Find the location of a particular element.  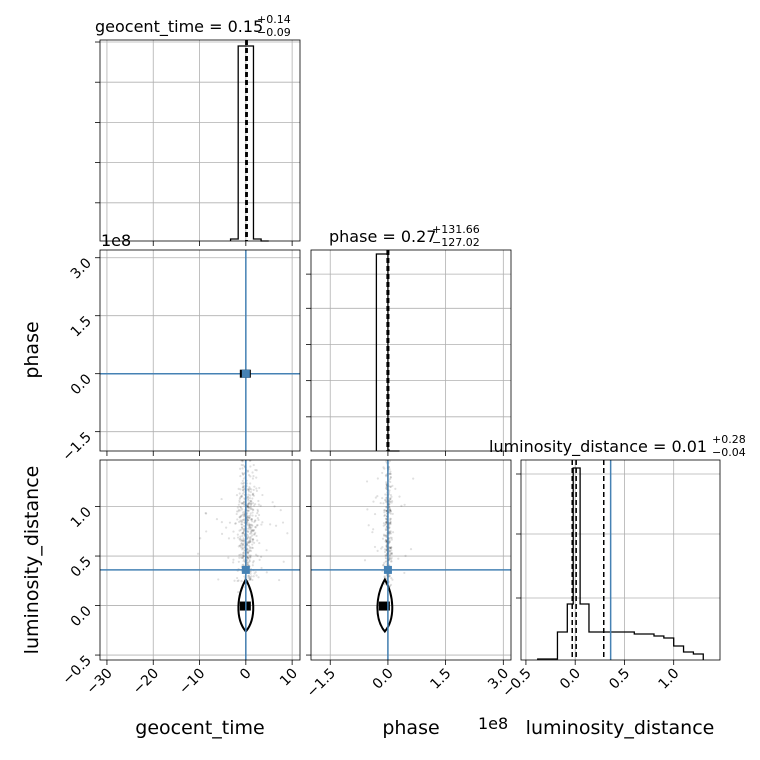

x-tick-label: 1.0 is located at coordinates (668, 679).